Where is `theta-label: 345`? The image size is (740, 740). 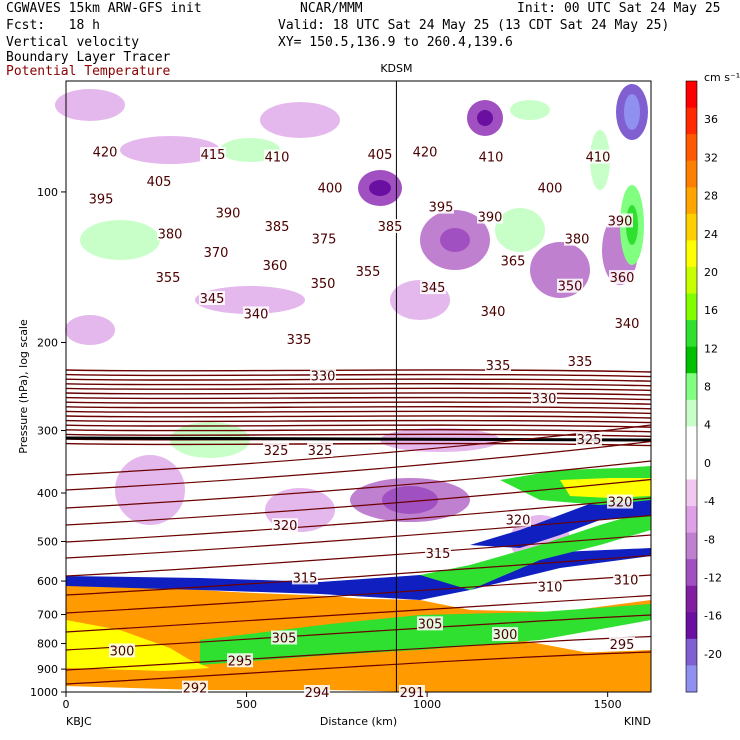 theta-label: 345 is located at coordinates (433, 288).